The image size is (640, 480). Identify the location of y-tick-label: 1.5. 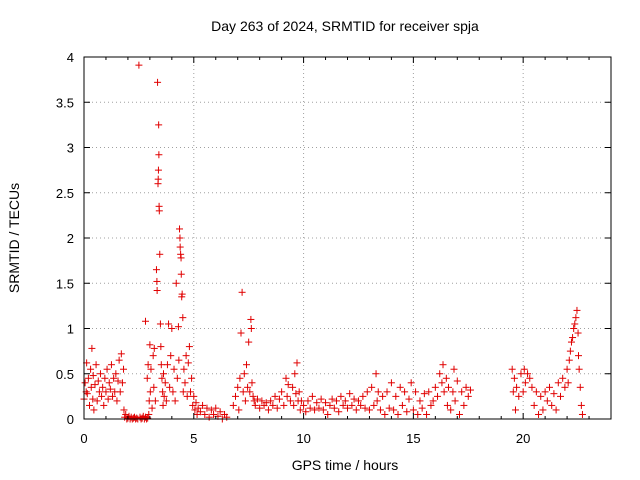
(65, 283).